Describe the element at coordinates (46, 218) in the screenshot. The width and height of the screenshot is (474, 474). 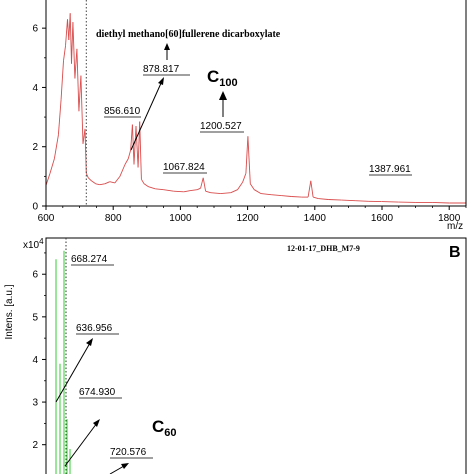
I see `x-tick-label: 600` at that location.